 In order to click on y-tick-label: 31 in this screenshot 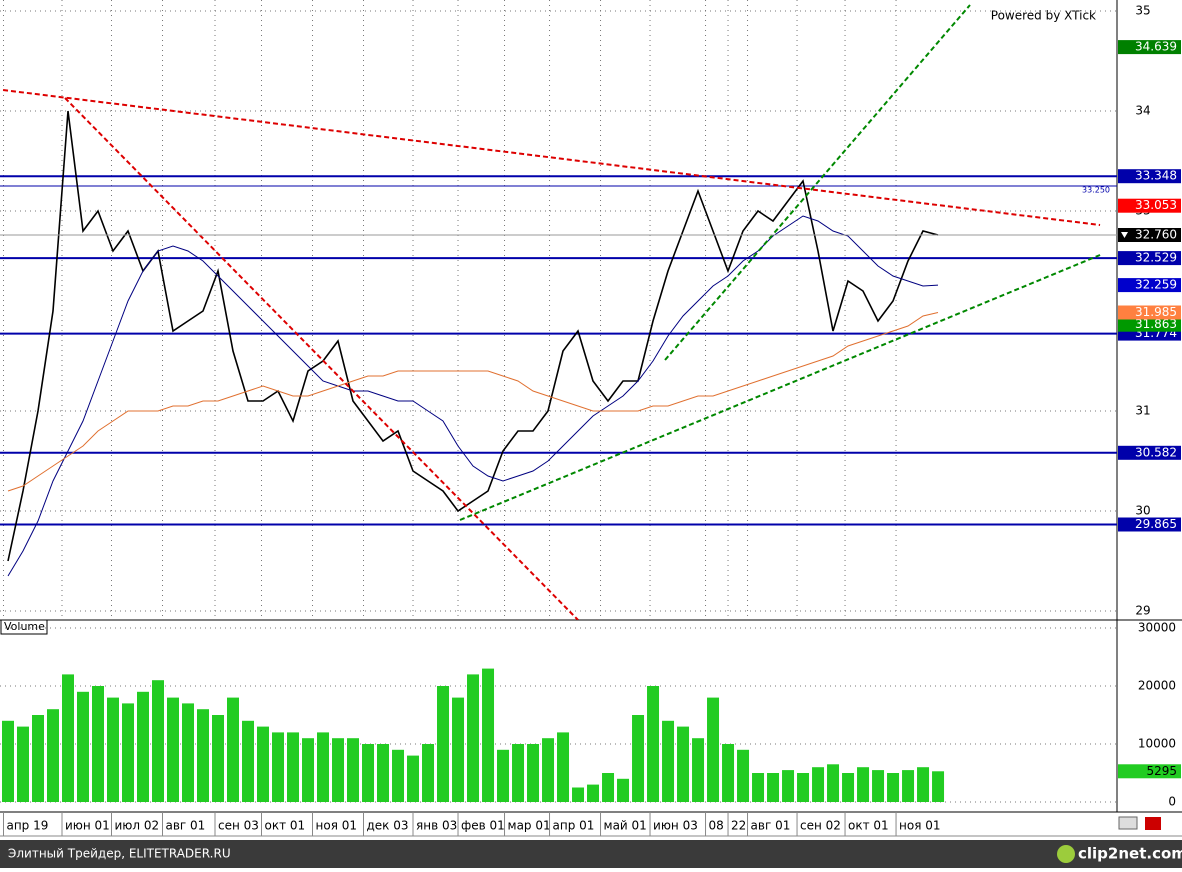, I will do `click(1142, 411)`.